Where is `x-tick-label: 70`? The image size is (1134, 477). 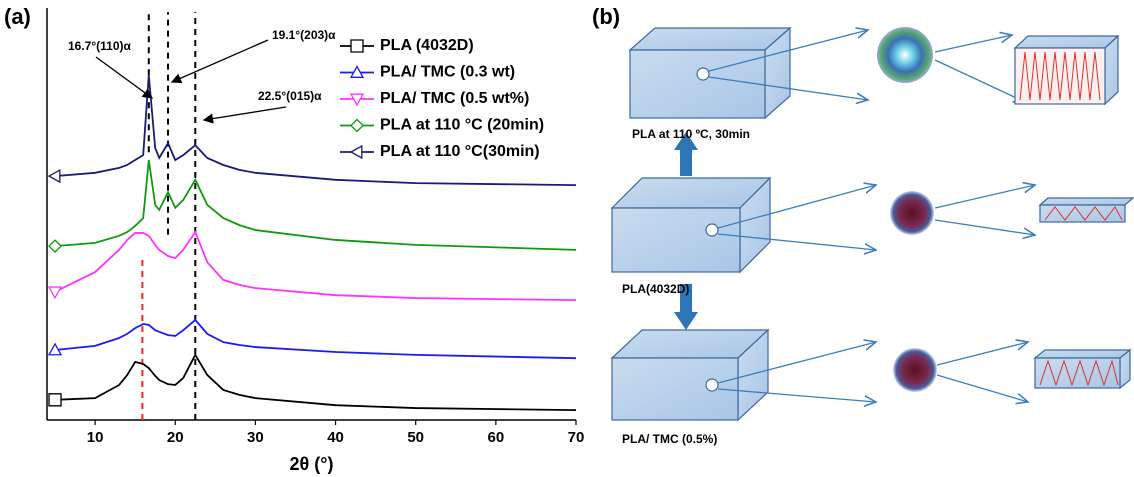 x-tick-label: 70 is located at coordinates (576, 437).